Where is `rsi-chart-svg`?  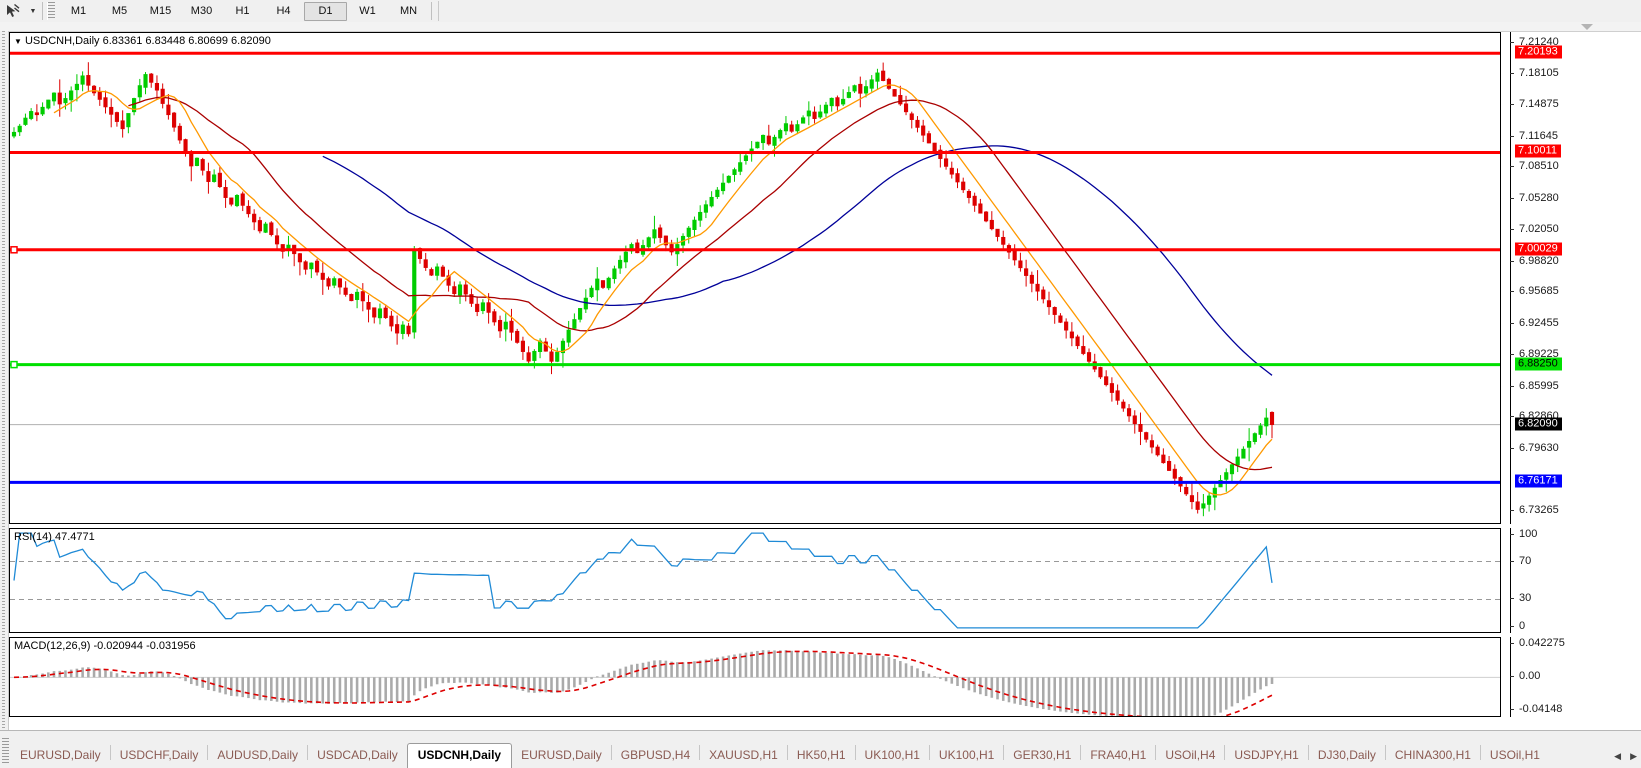
rsi-chart-svg is located at coordinates (755, 580).